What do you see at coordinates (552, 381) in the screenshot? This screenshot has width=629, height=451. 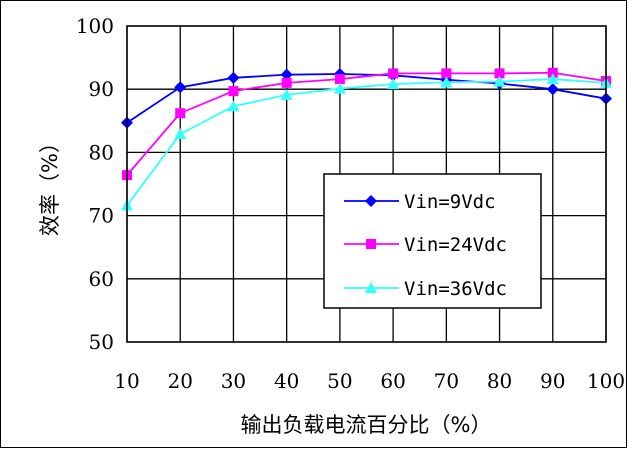 I see `x-tick-label: 90` at bounding box center [552, 381].